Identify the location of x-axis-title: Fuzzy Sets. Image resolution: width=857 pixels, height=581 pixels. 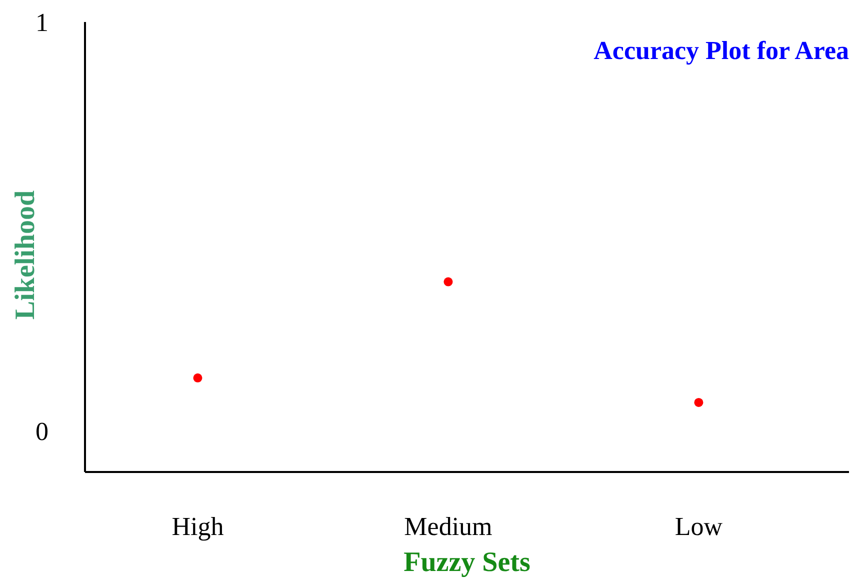
(467, 563).